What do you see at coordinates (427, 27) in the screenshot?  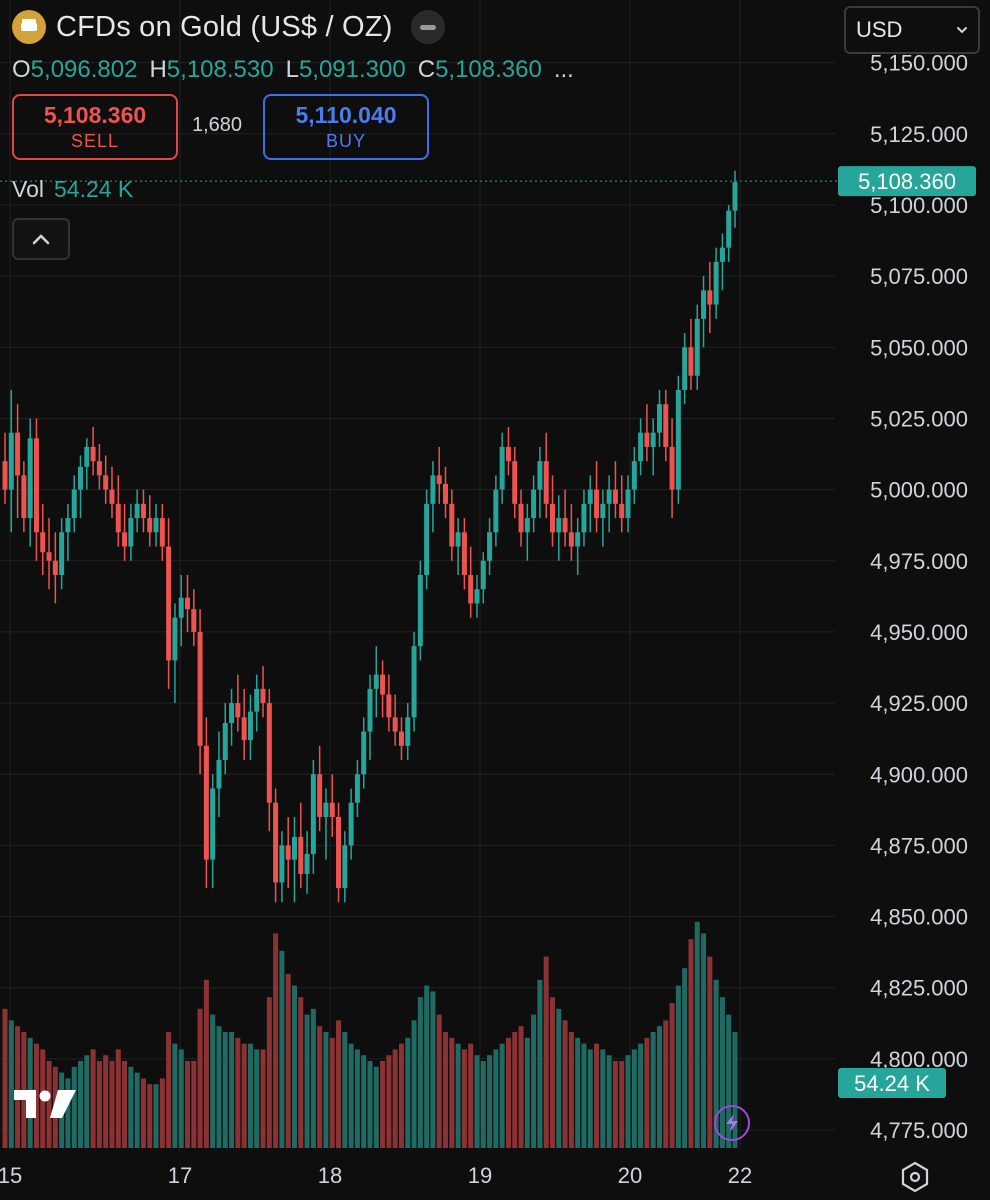 I see `minus-icon` at bounding box center [427, 27].